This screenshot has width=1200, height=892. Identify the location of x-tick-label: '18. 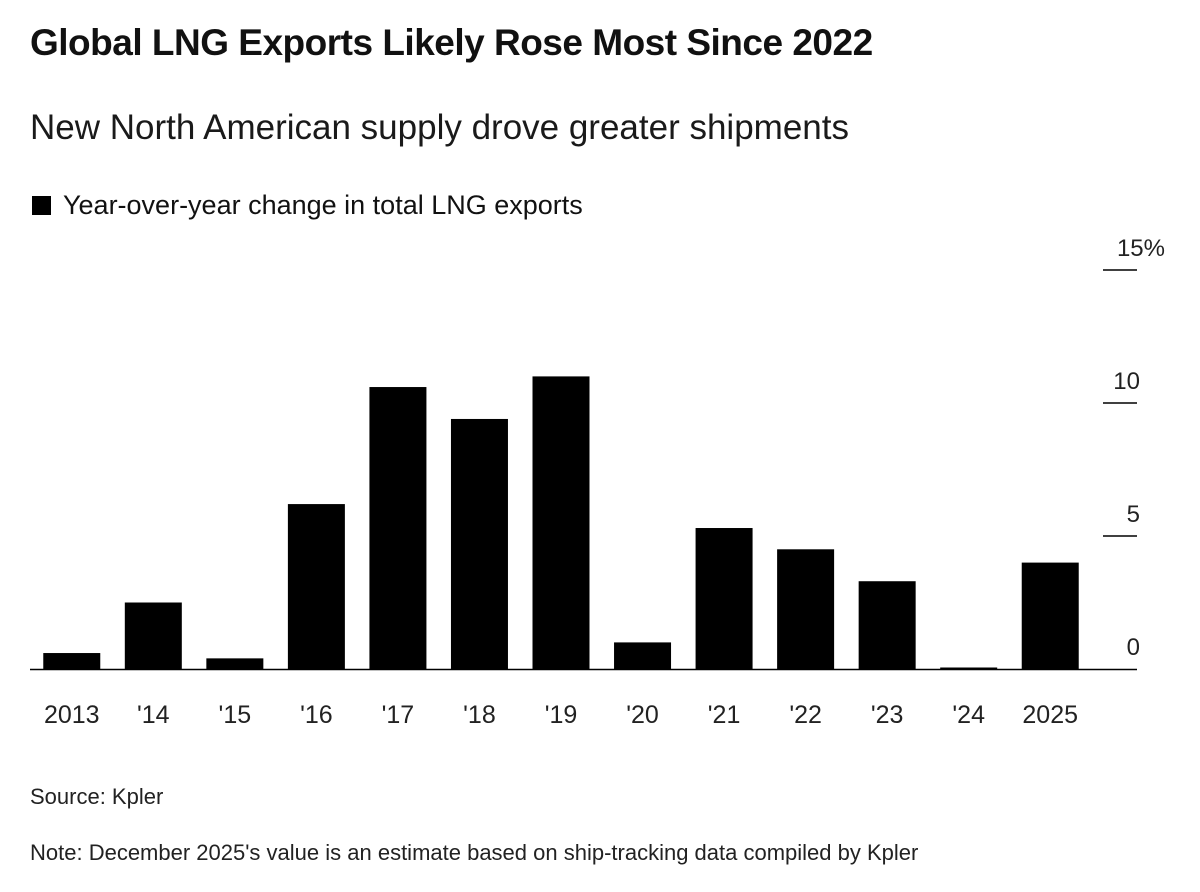
(479, 715).